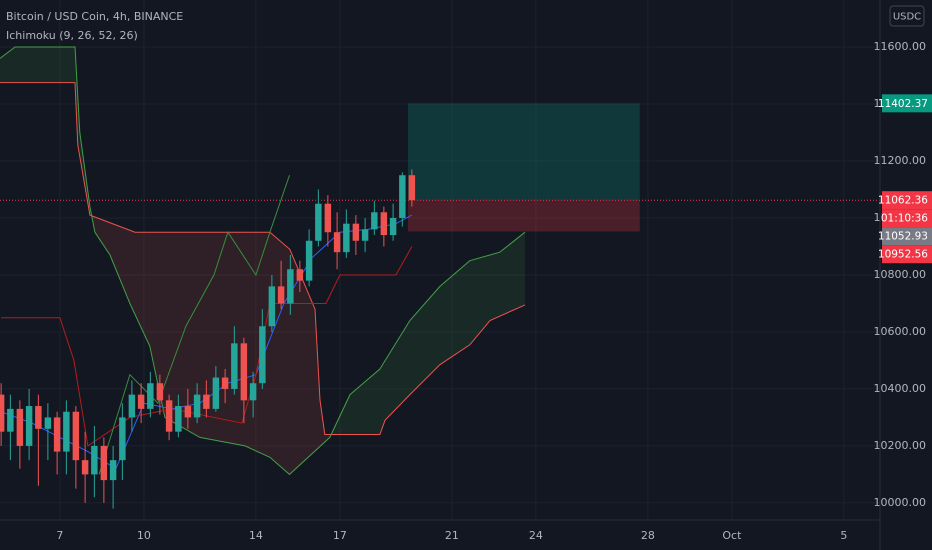 This screenshot has height=550, width=932. What do you see at coordinates (900, 502) in the screenshot?
I see `y-tick-label: 10000.00` at bounding box center [900, 502].